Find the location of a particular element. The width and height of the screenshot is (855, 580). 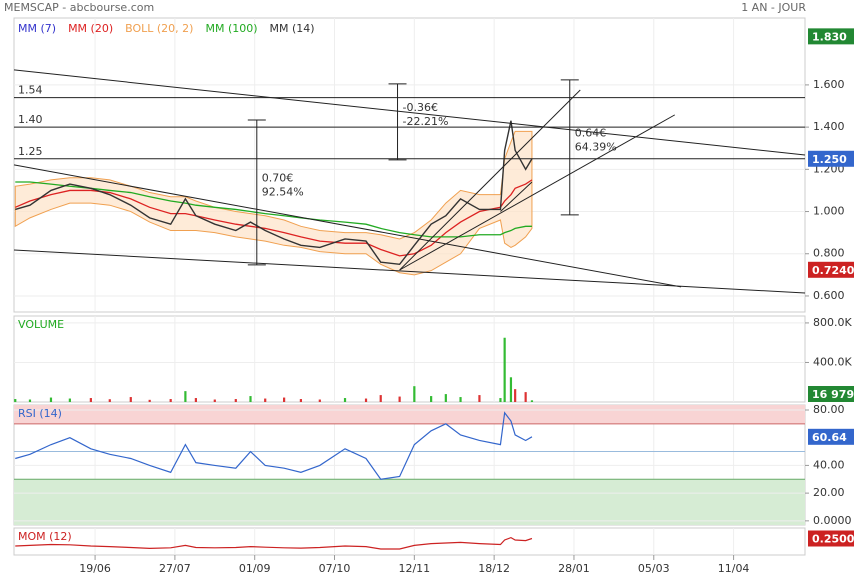

y-tick-label: 40.00 is located at coordinates (829, 464).